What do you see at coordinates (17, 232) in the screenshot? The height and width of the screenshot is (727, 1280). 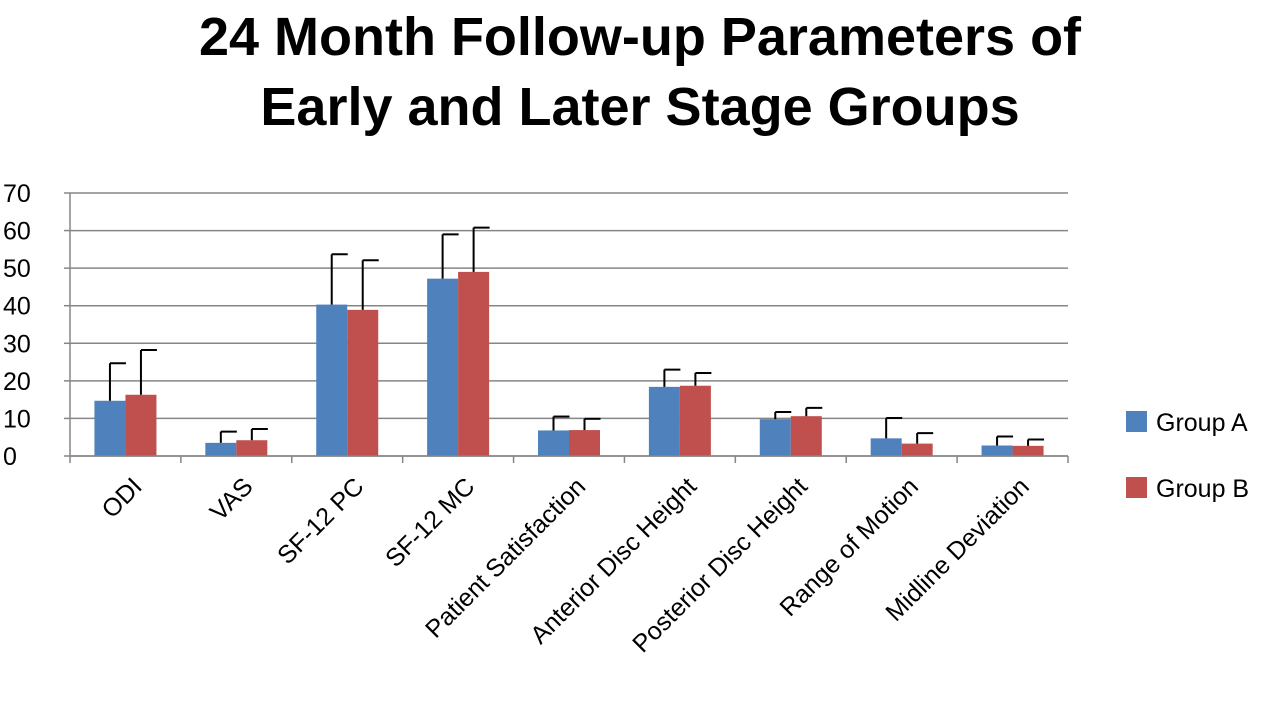 I see `y-tick-label: 60` at bounding box center [17, 232].